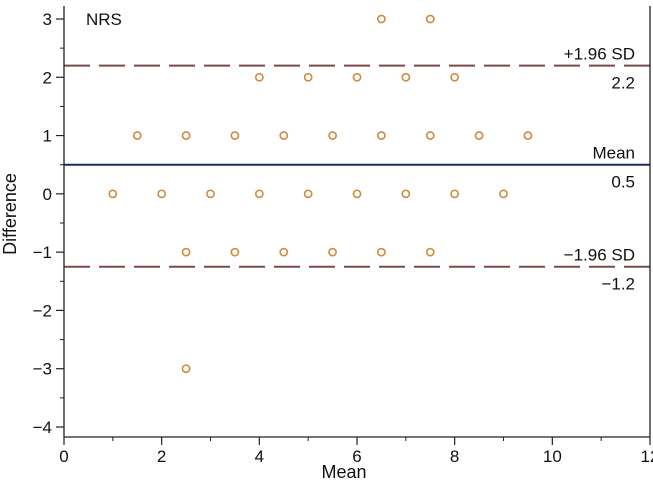 Image resolution: width=653 pixels, height=482 pixels. I want to click on y-tick-label: 0, so click(47, 194).